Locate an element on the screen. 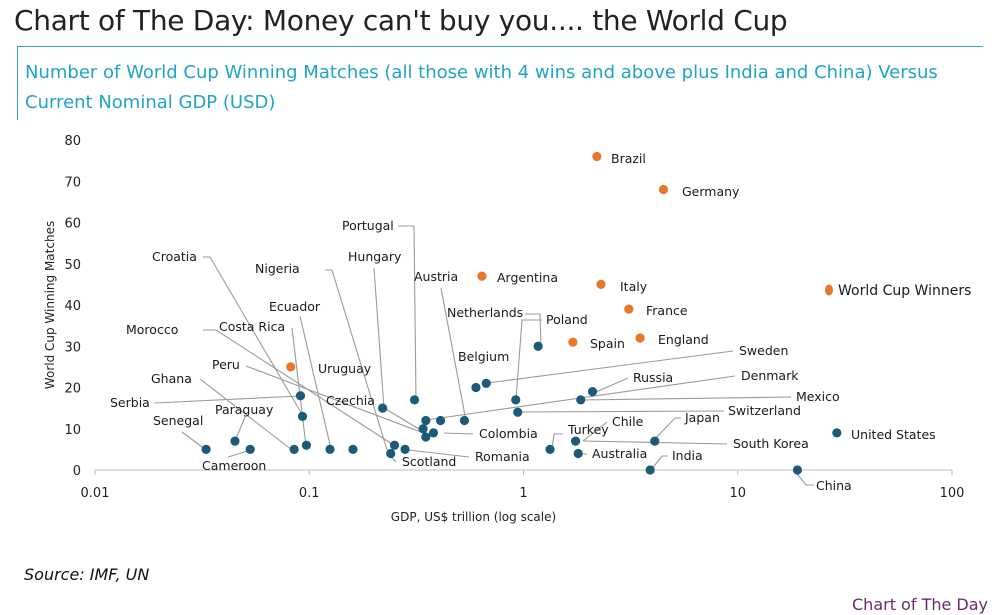  leader-line-peru is located at coordinates (340, 401).